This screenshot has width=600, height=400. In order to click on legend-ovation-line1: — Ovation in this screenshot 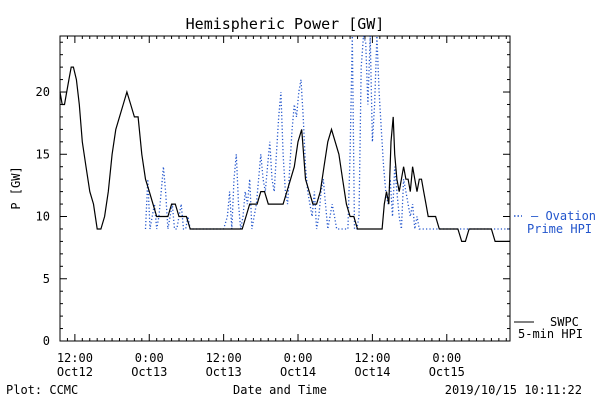, I will do `click(563, 216)`.